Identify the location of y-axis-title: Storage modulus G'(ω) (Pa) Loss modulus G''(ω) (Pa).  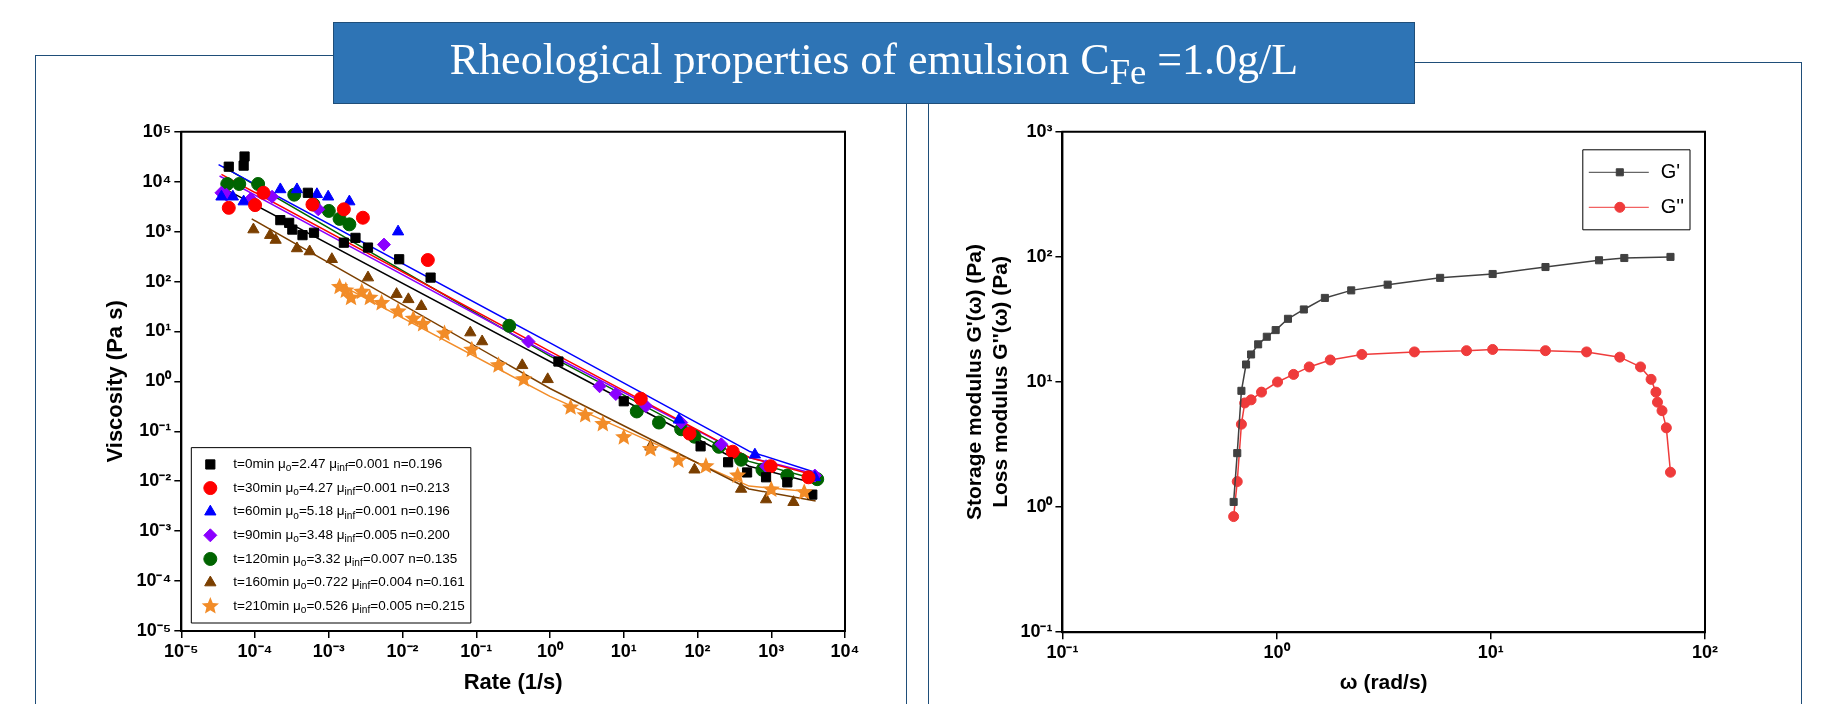
(986, 382).